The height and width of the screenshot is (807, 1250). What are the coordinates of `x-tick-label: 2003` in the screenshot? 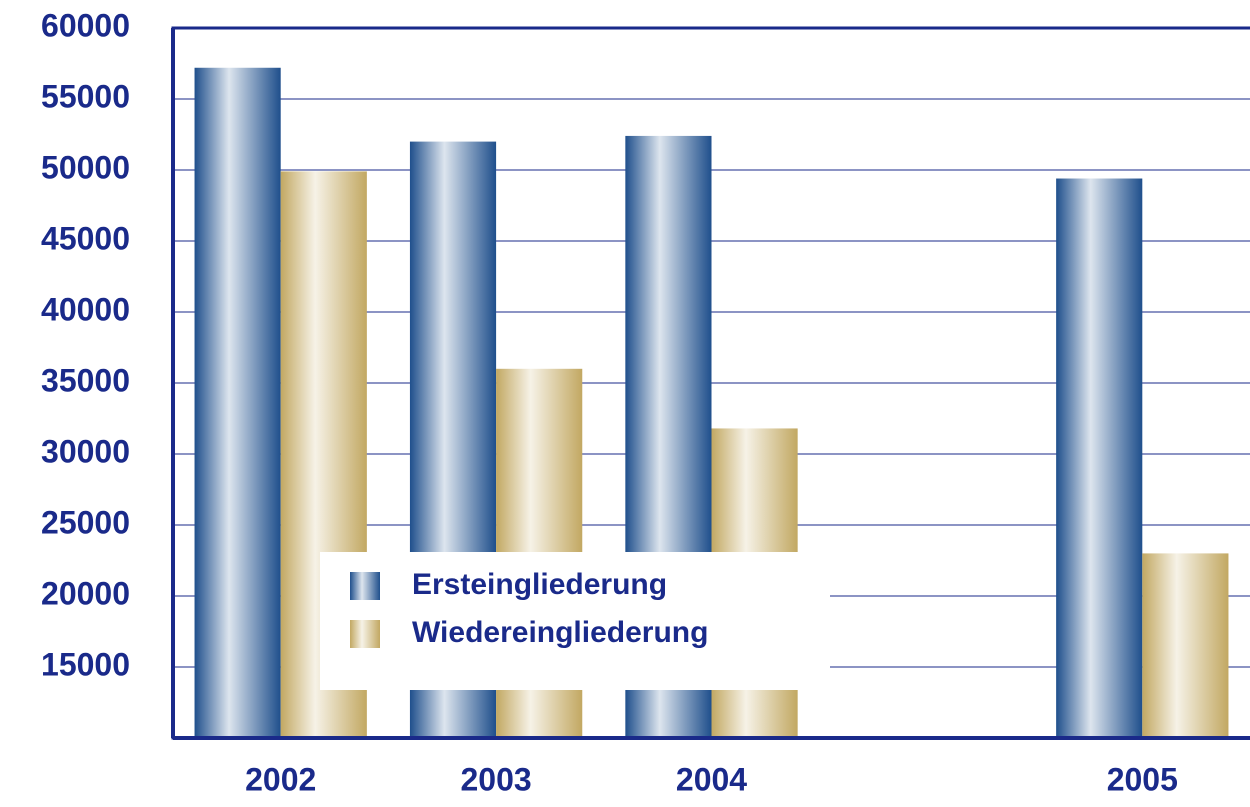 It's located at (496, 779).